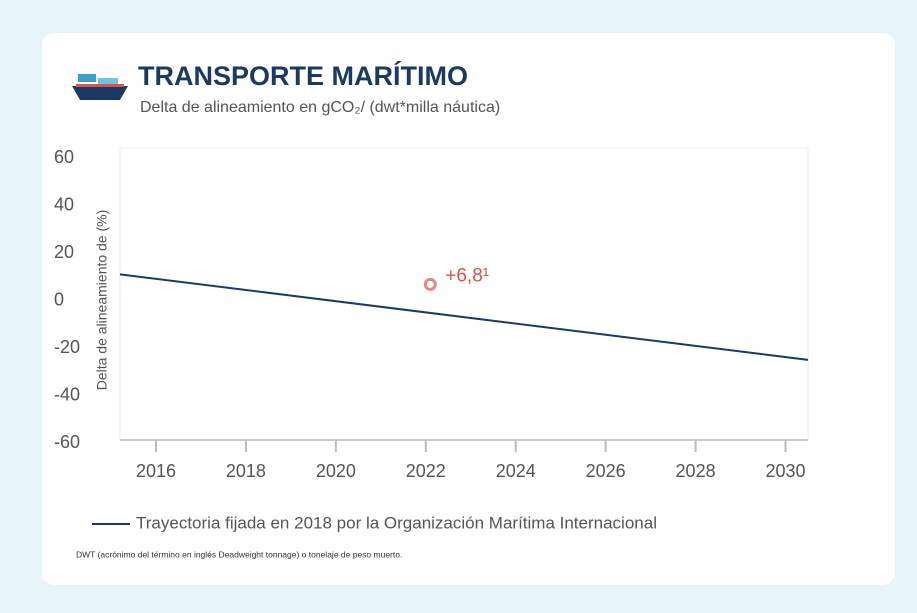 The height and width of the screenshot is (613, 917). Describe the element at coordinates (67, 347) in the screenshot. I see `y-tick-label: -20` at that location.